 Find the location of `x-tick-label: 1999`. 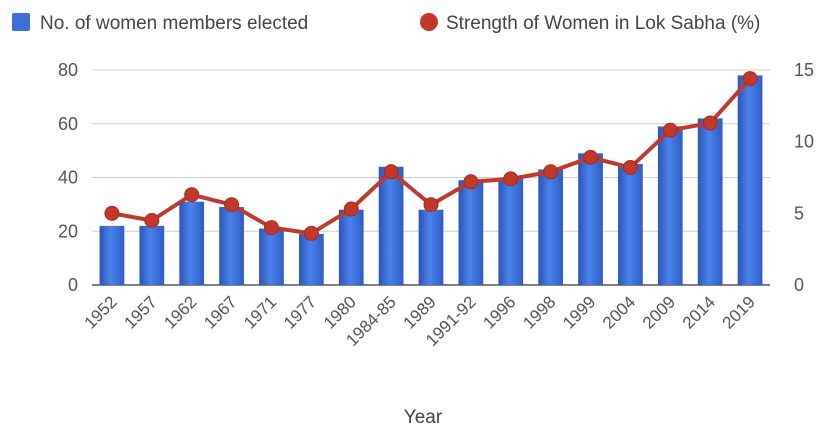

x-tick-label: 1999 is located at coordinates (579, 312).